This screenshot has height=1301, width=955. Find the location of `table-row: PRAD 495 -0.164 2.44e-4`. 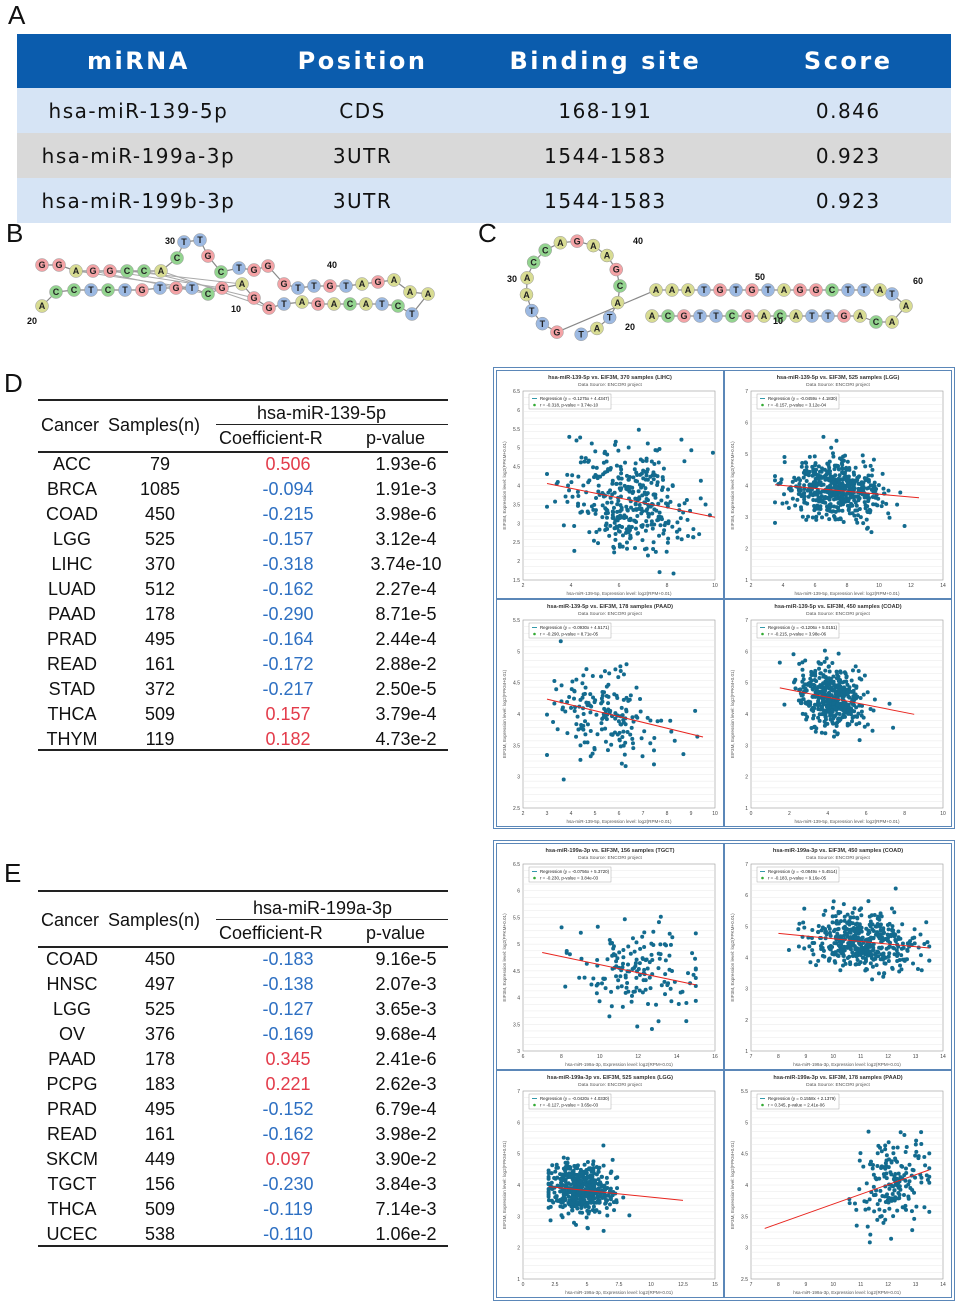

table-row: PRAD 495 -0.164 2.44e-4 is located at coordinates (243, 641).